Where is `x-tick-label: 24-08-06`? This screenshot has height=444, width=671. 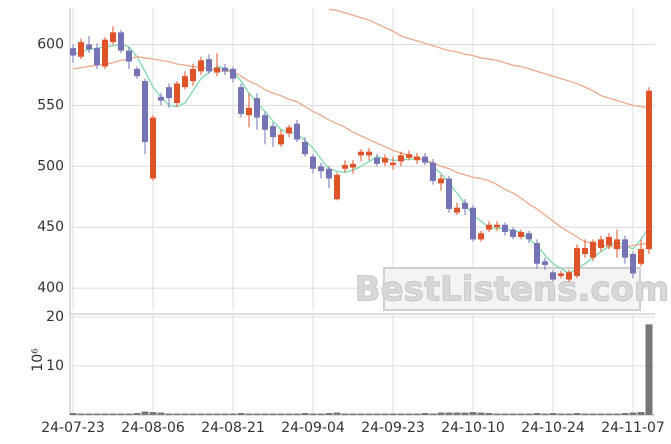
x-tick-label: 24-08-06 is located at coordinates (153, 428).